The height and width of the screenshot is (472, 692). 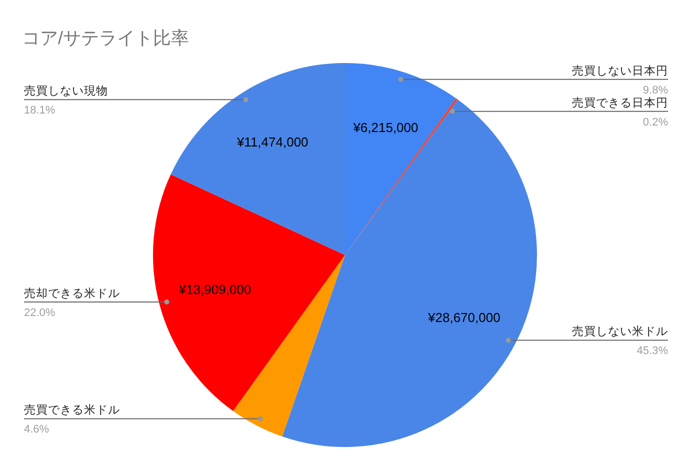 I want to click on annotation: ¥6,215,000, so click(x=385, y=127).